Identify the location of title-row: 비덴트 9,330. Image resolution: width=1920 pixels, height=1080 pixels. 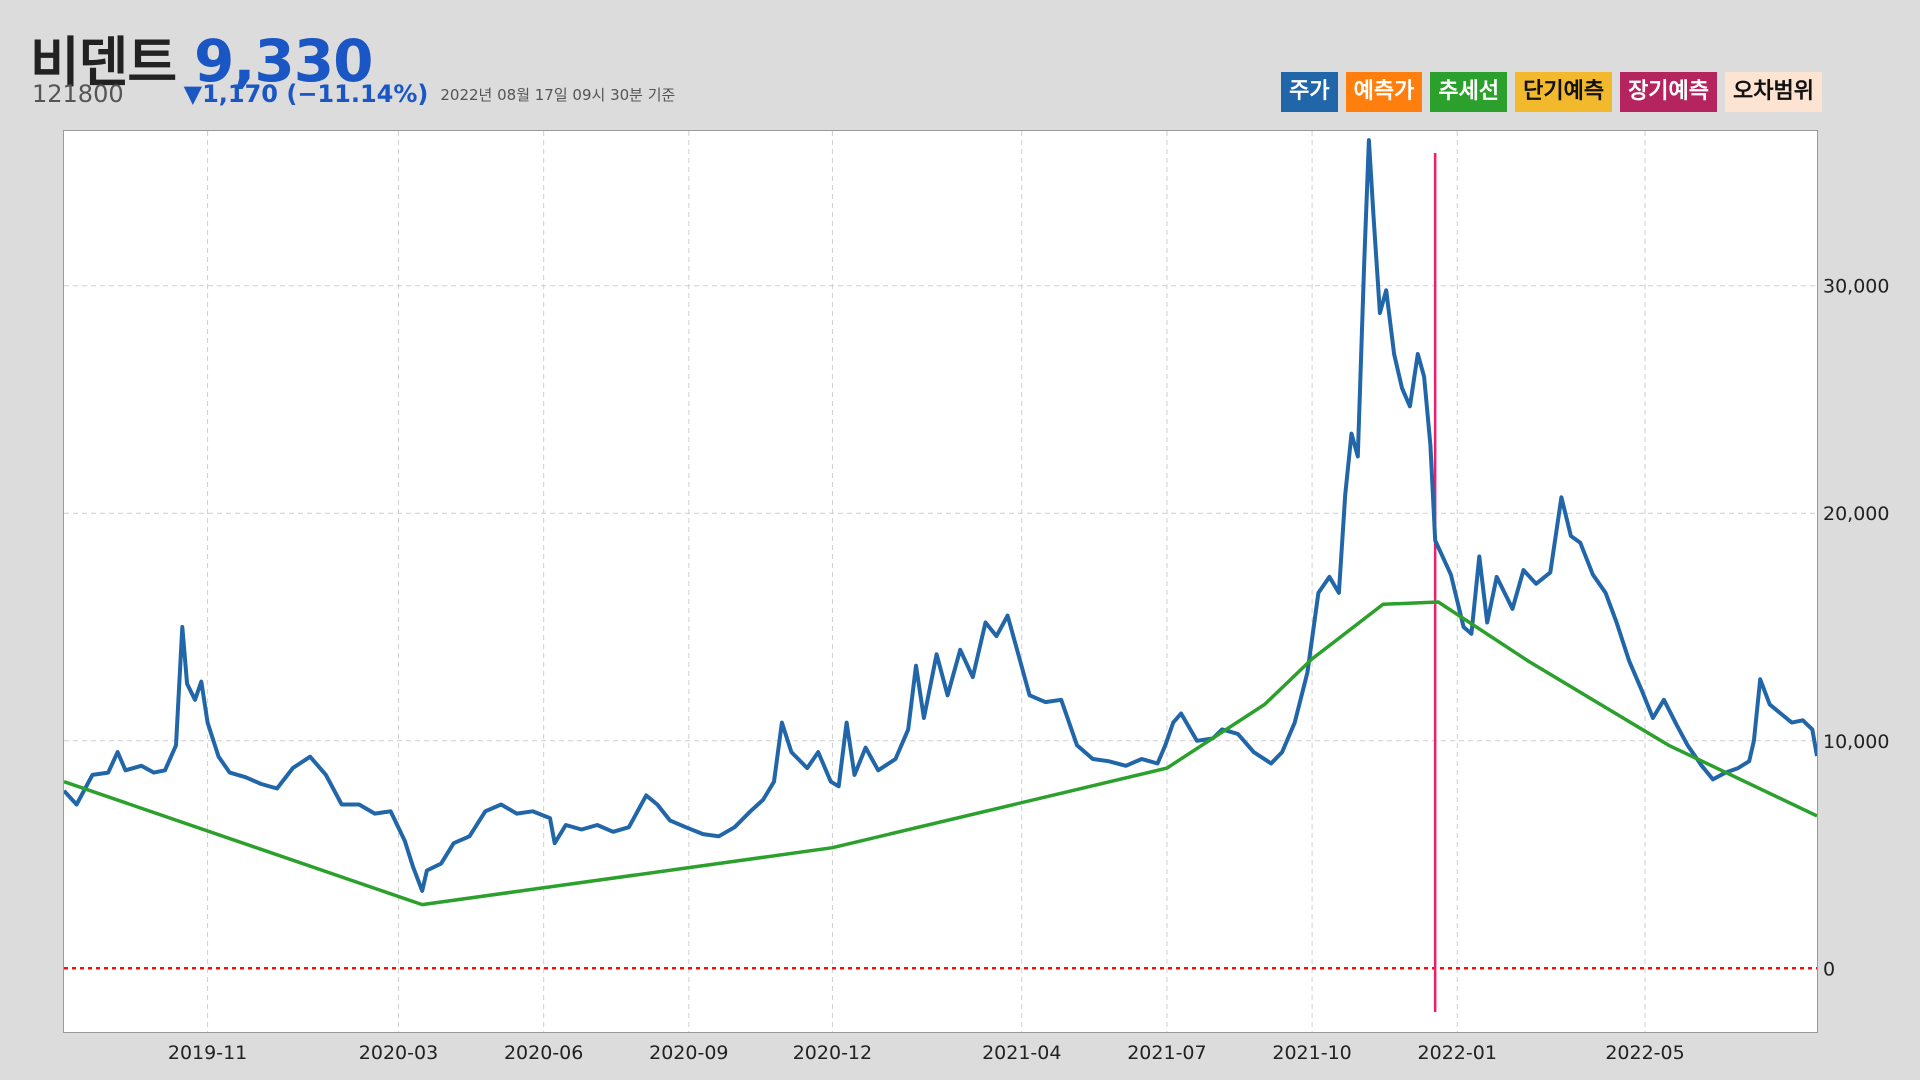
(202, 57).